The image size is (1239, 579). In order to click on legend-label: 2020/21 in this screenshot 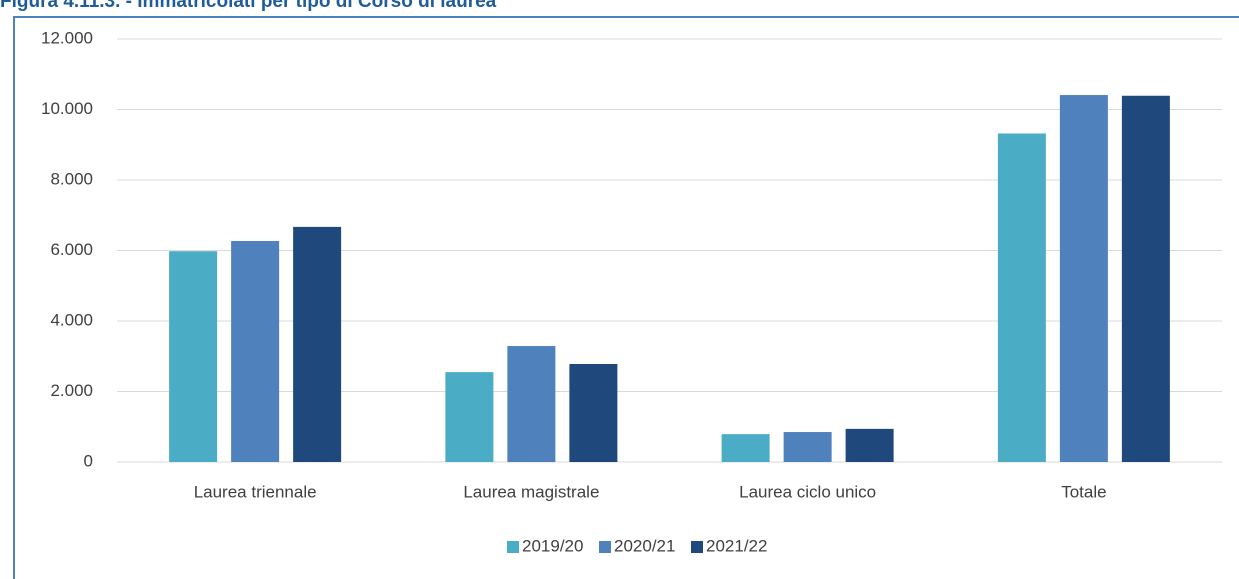, I will do `click(644, 545)`.